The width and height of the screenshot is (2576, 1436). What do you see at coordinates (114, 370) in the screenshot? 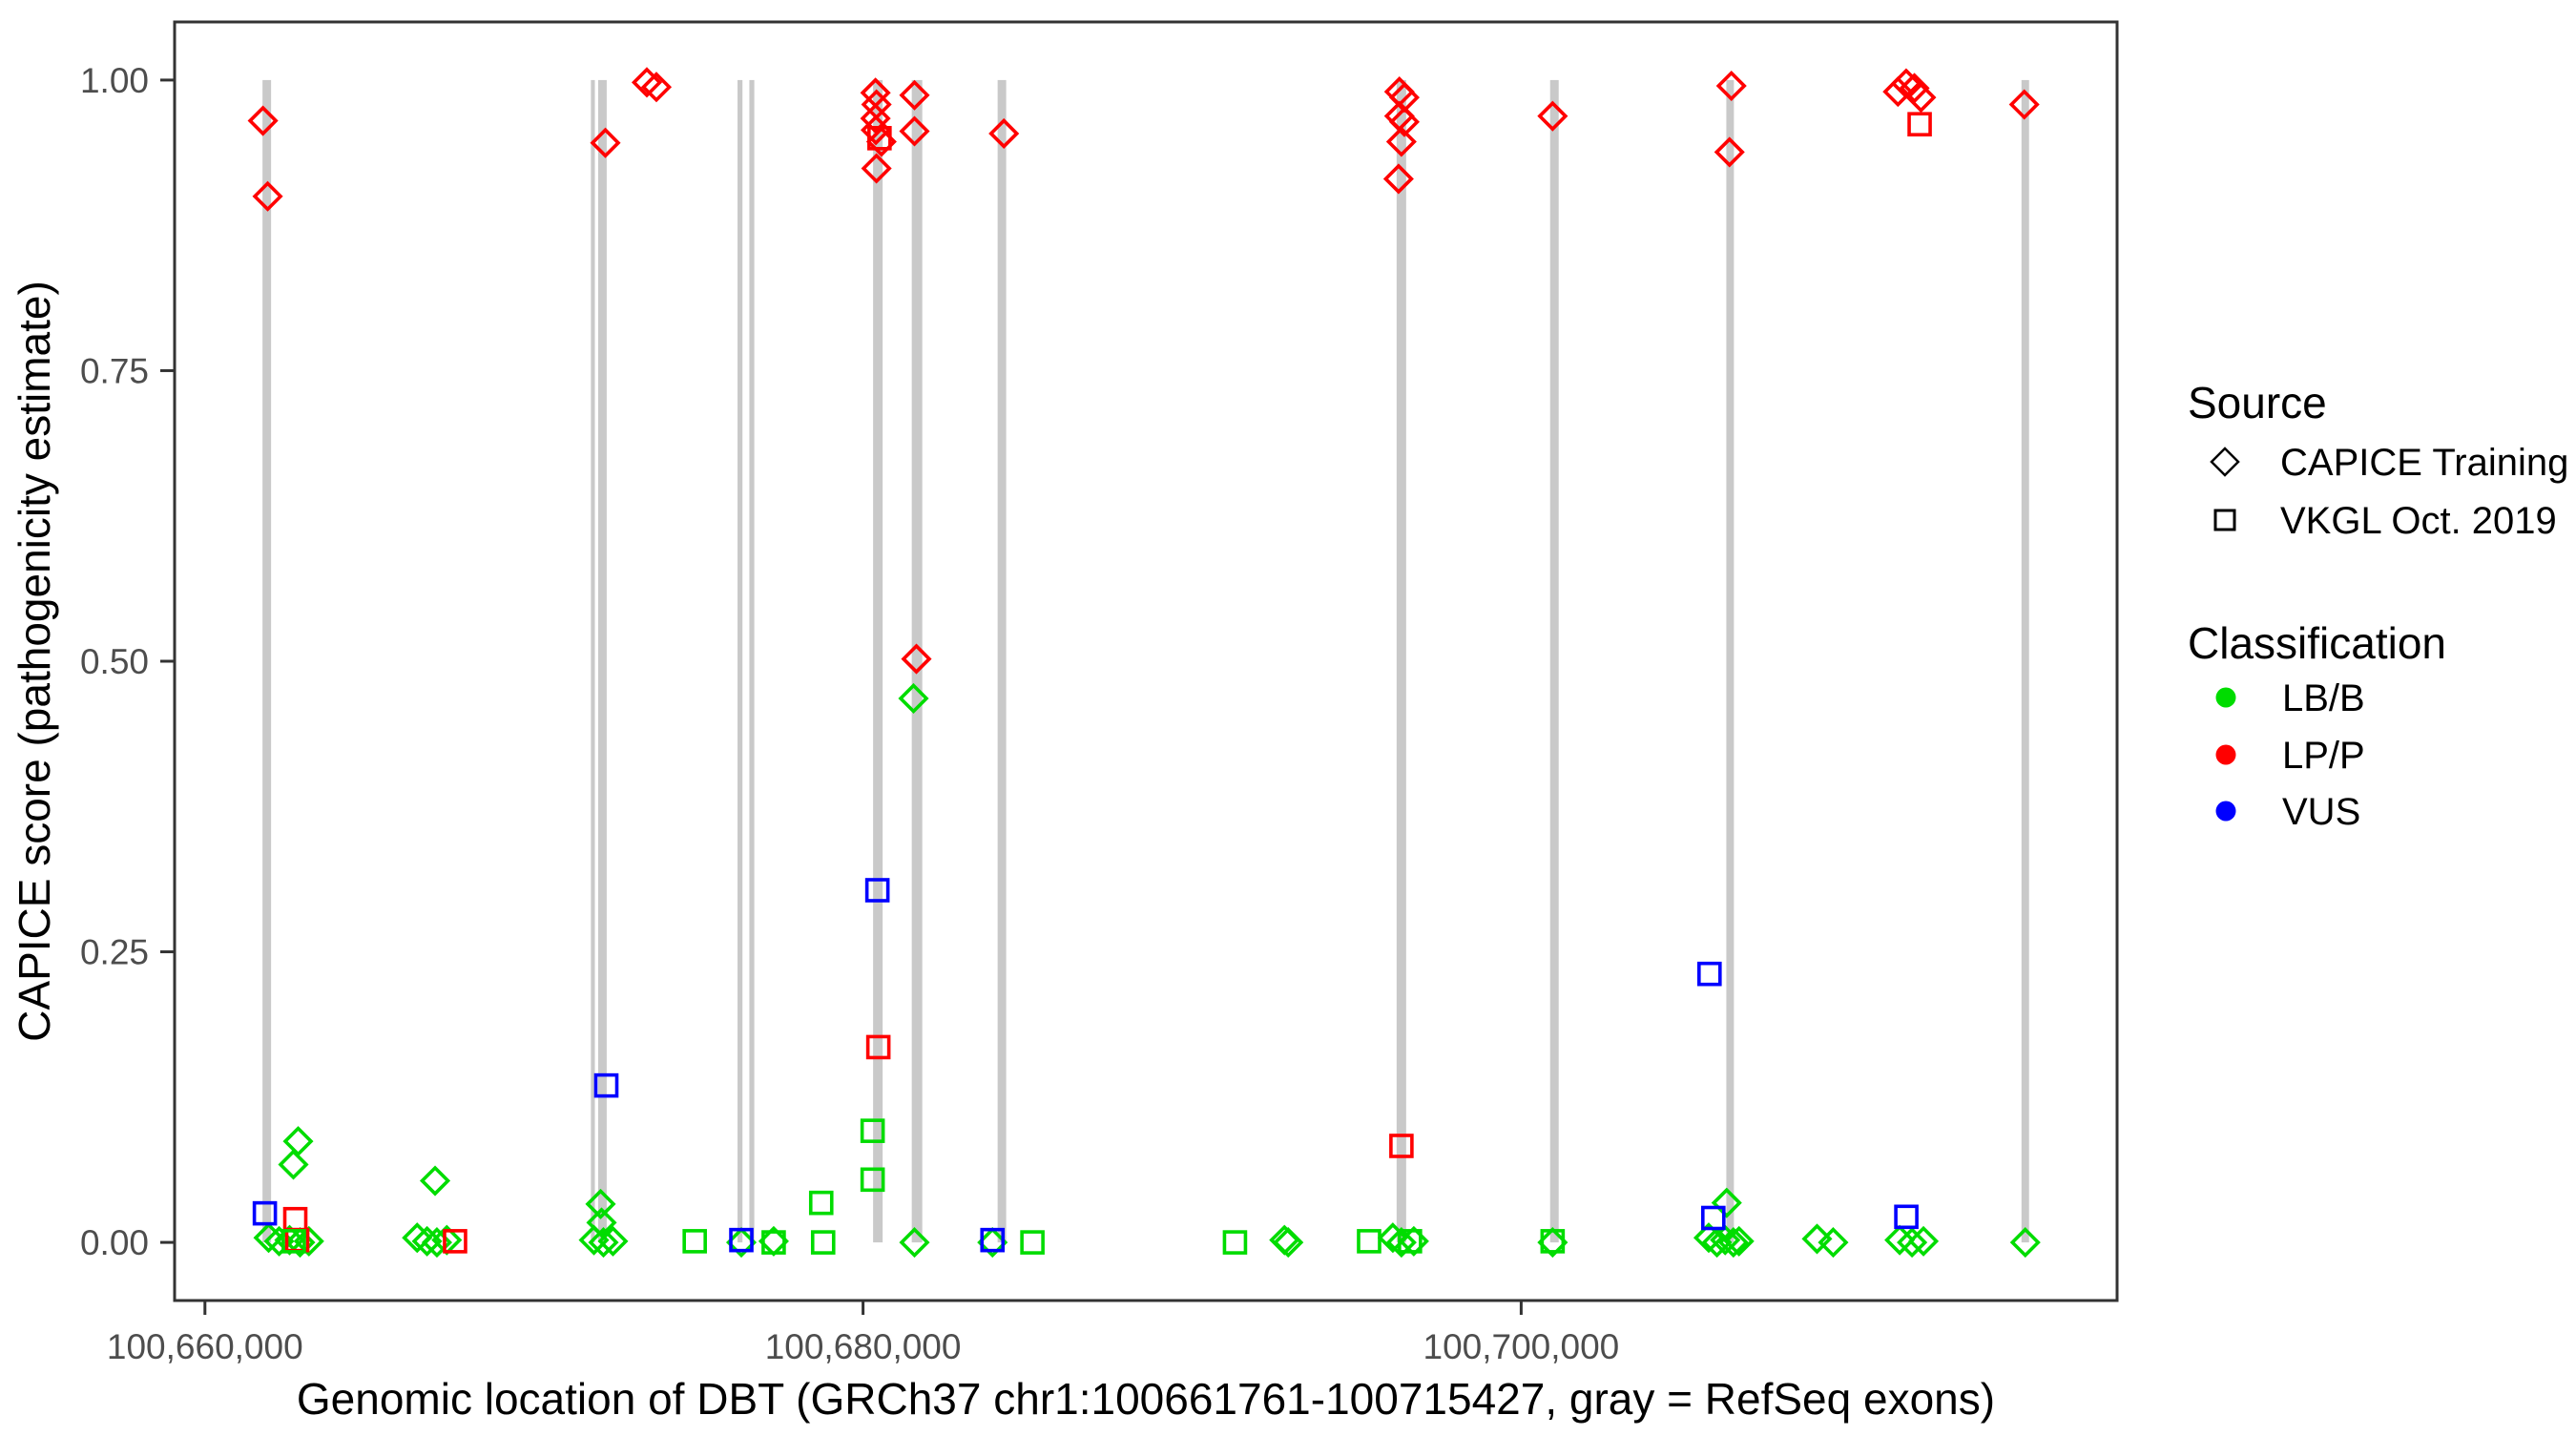
I see `y-tick-label: 0.75` at bounding box center [114, 370].